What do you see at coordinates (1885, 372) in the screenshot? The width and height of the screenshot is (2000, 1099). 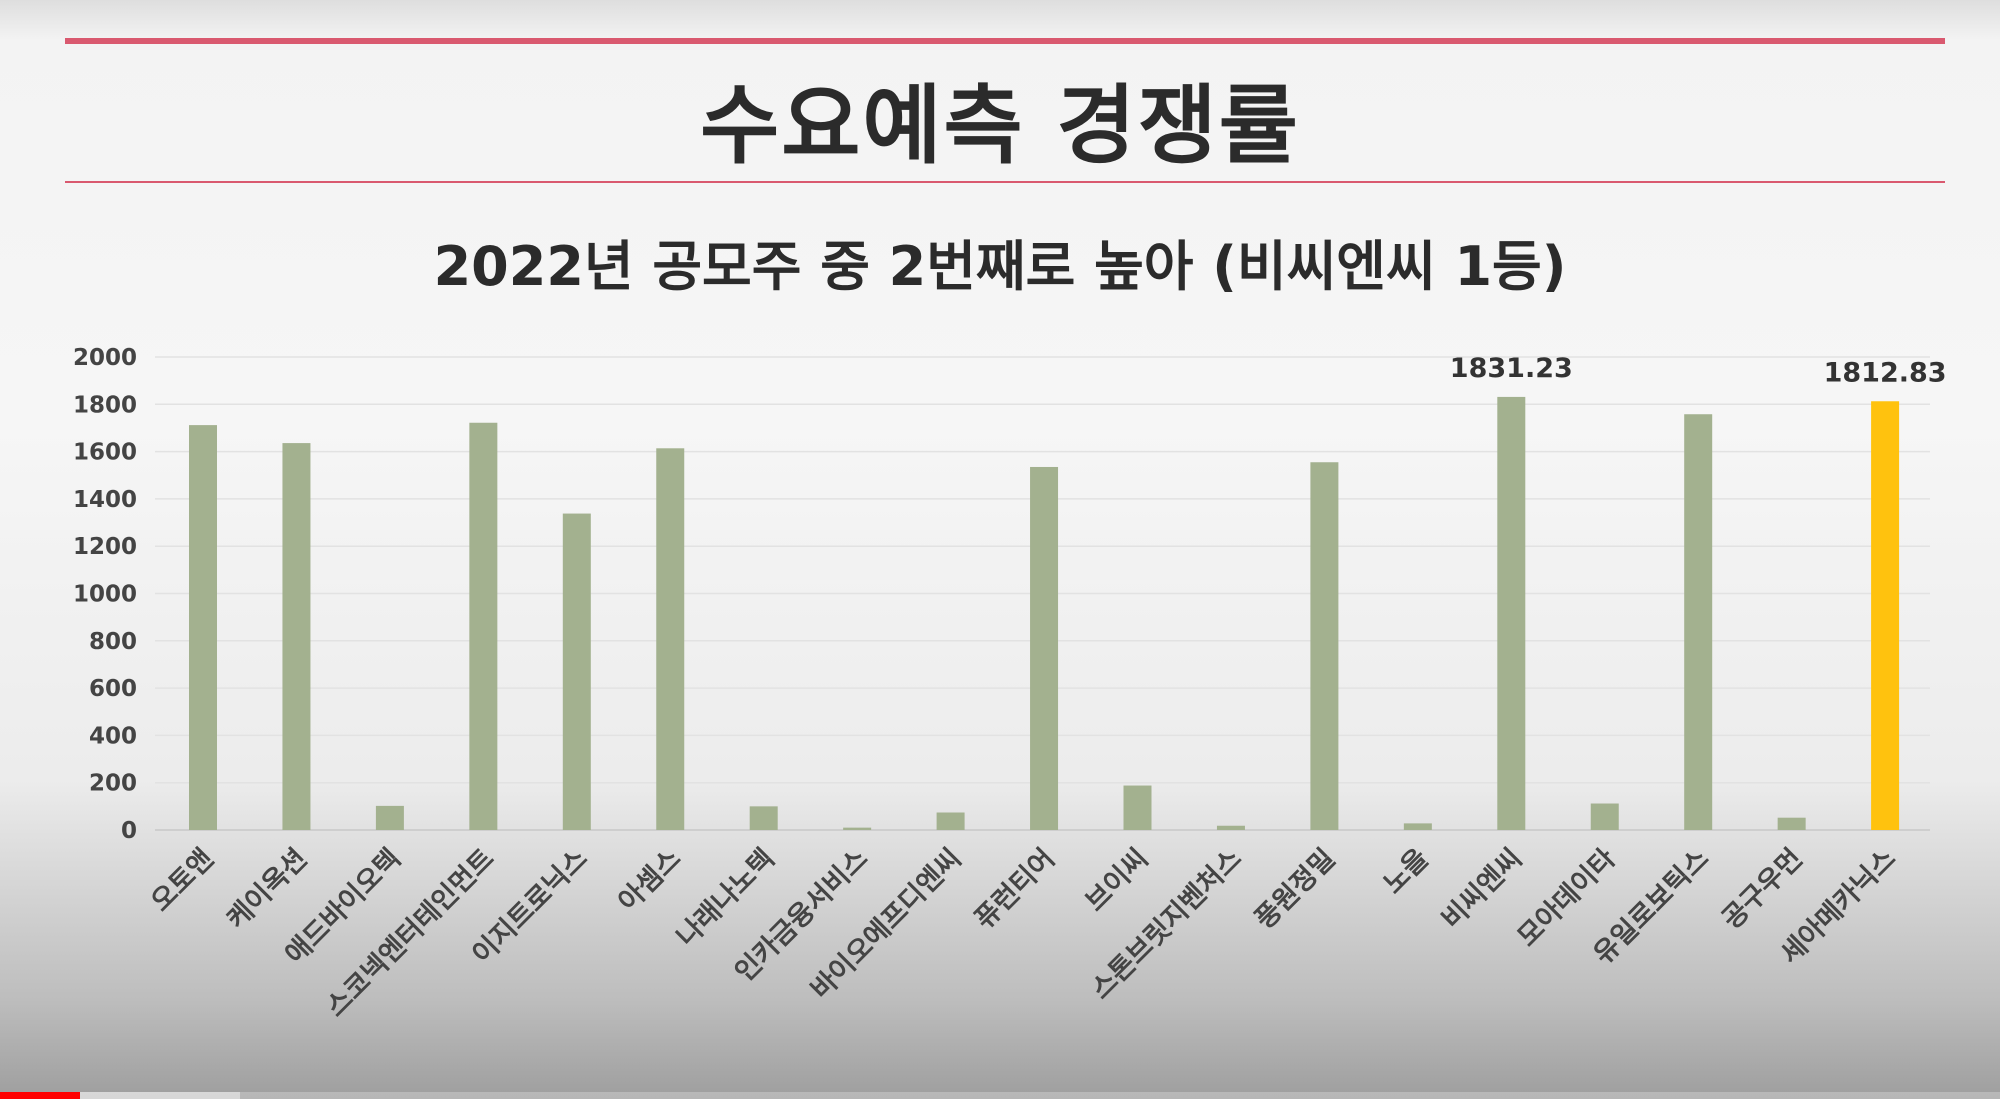 I see `data-label: 1812.83` at bounding box center [1885, 372].